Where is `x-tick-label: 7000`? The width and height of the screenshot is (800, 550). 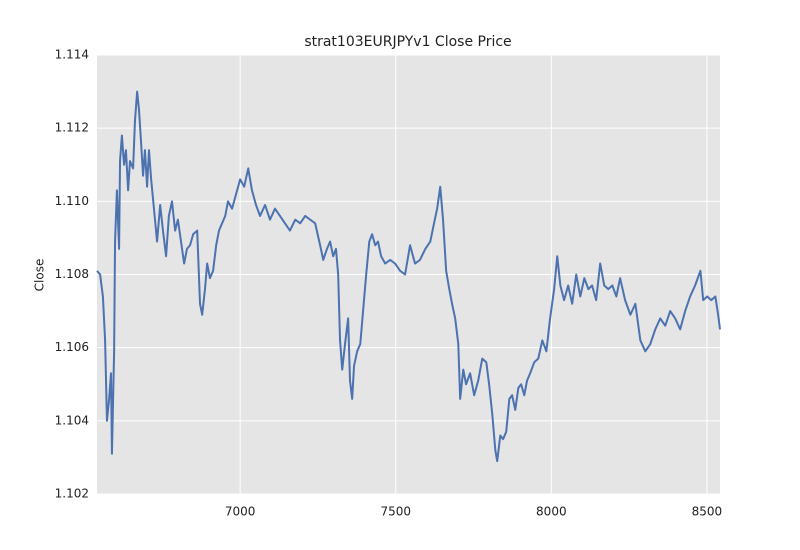
x-tick-label: 7000 is located at coordinates (240, 512).